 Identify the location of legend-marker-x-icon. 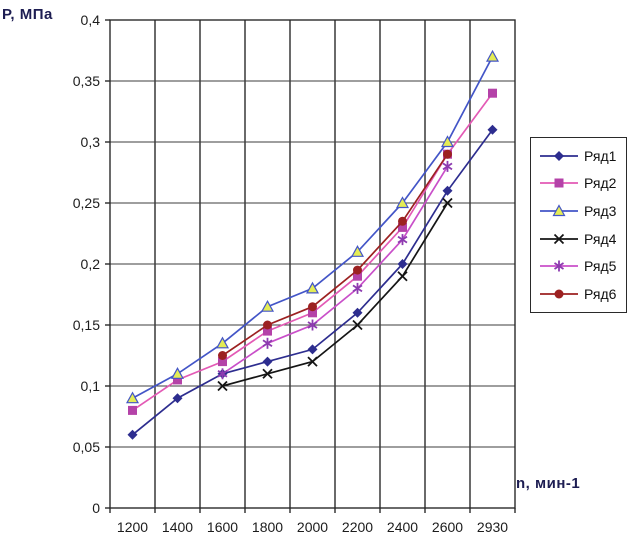
(559, 238).